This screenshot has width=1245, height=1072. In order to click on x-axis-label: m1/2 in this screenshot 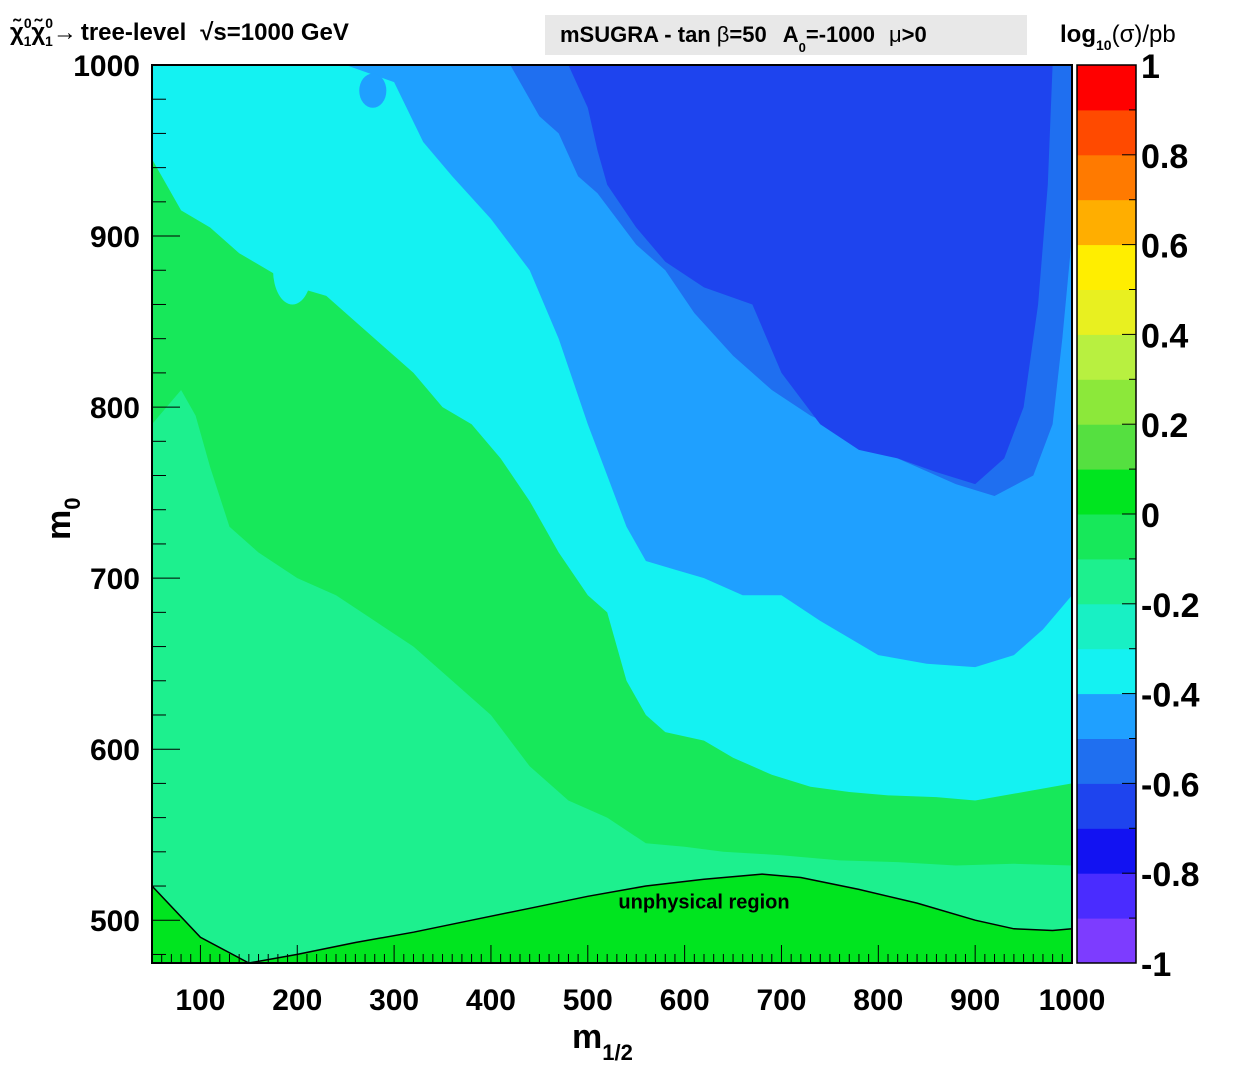, I will do `click(602, 1041)`.